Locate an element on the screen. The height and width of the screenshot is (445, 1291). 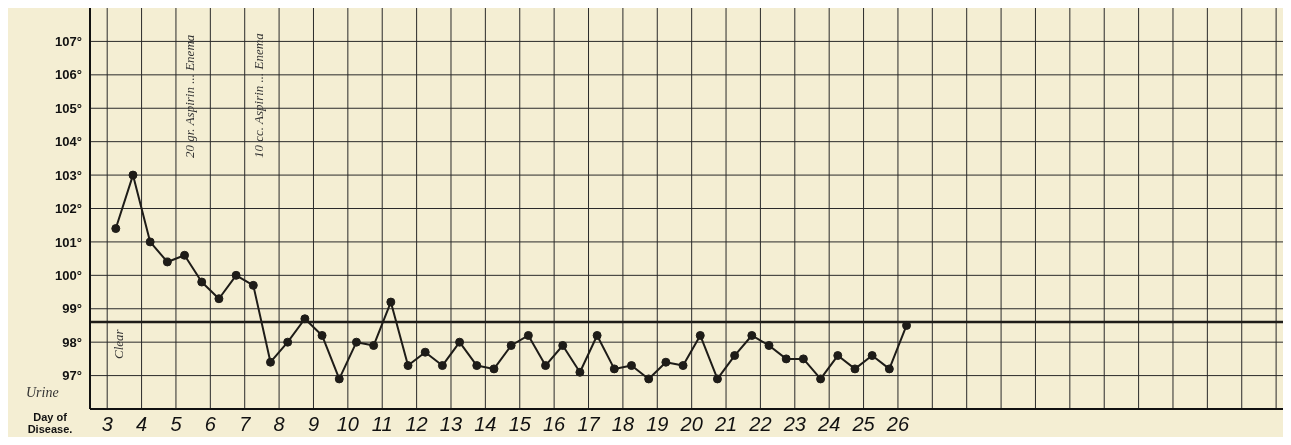
x-tick-label: 5 is located at coordinates (176, 424).